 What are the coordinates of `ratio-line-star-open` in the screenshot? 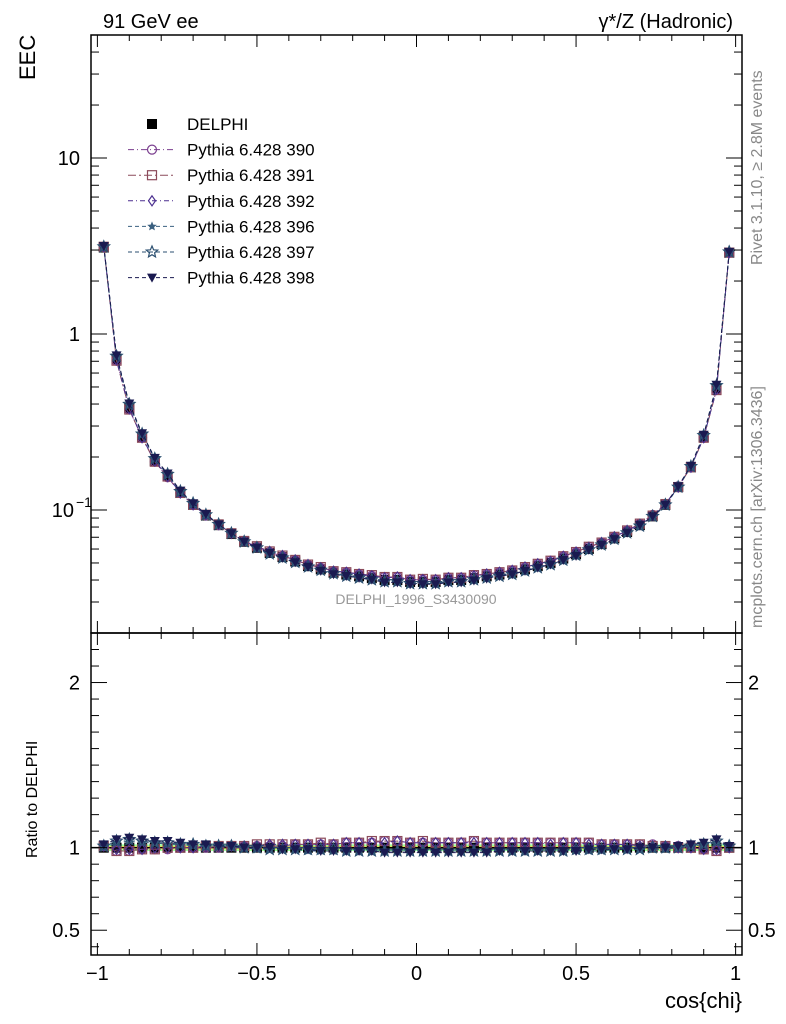 It's located at (416, 845).